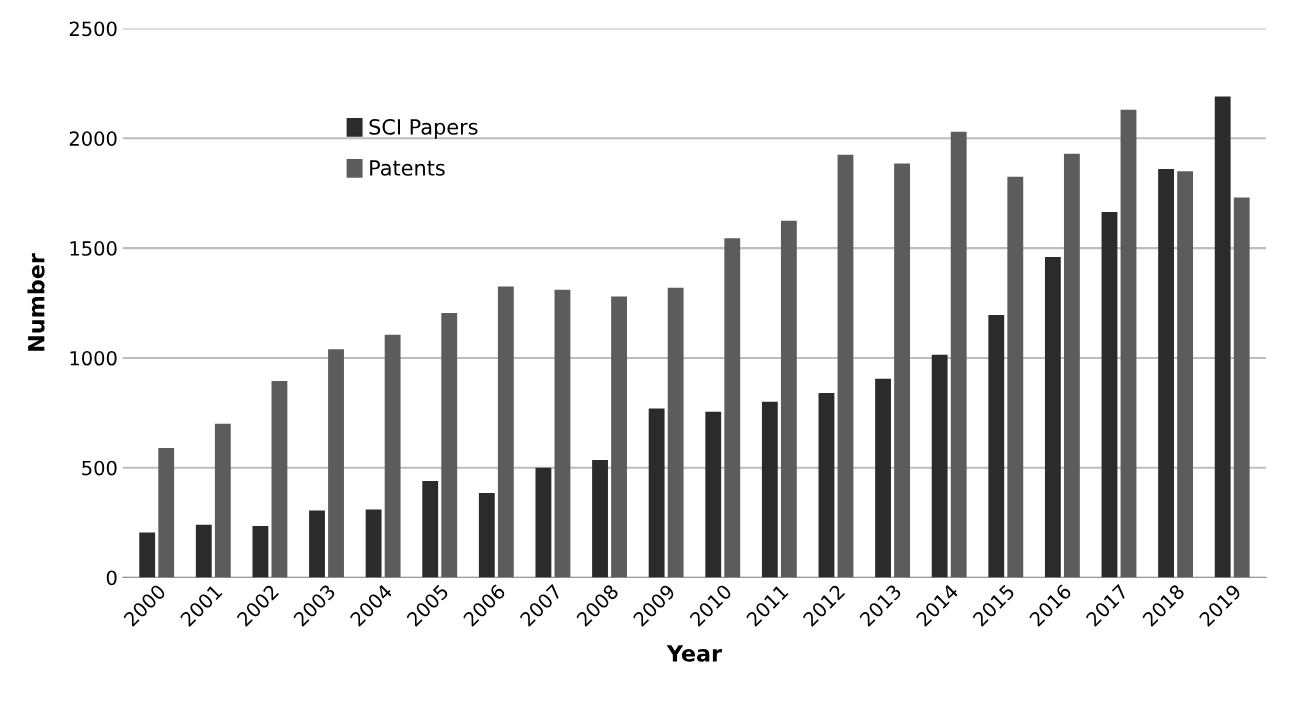  Describe the element at coordinates (407, 168) in the screenshot. I see `legend-label: Patents` at that location.